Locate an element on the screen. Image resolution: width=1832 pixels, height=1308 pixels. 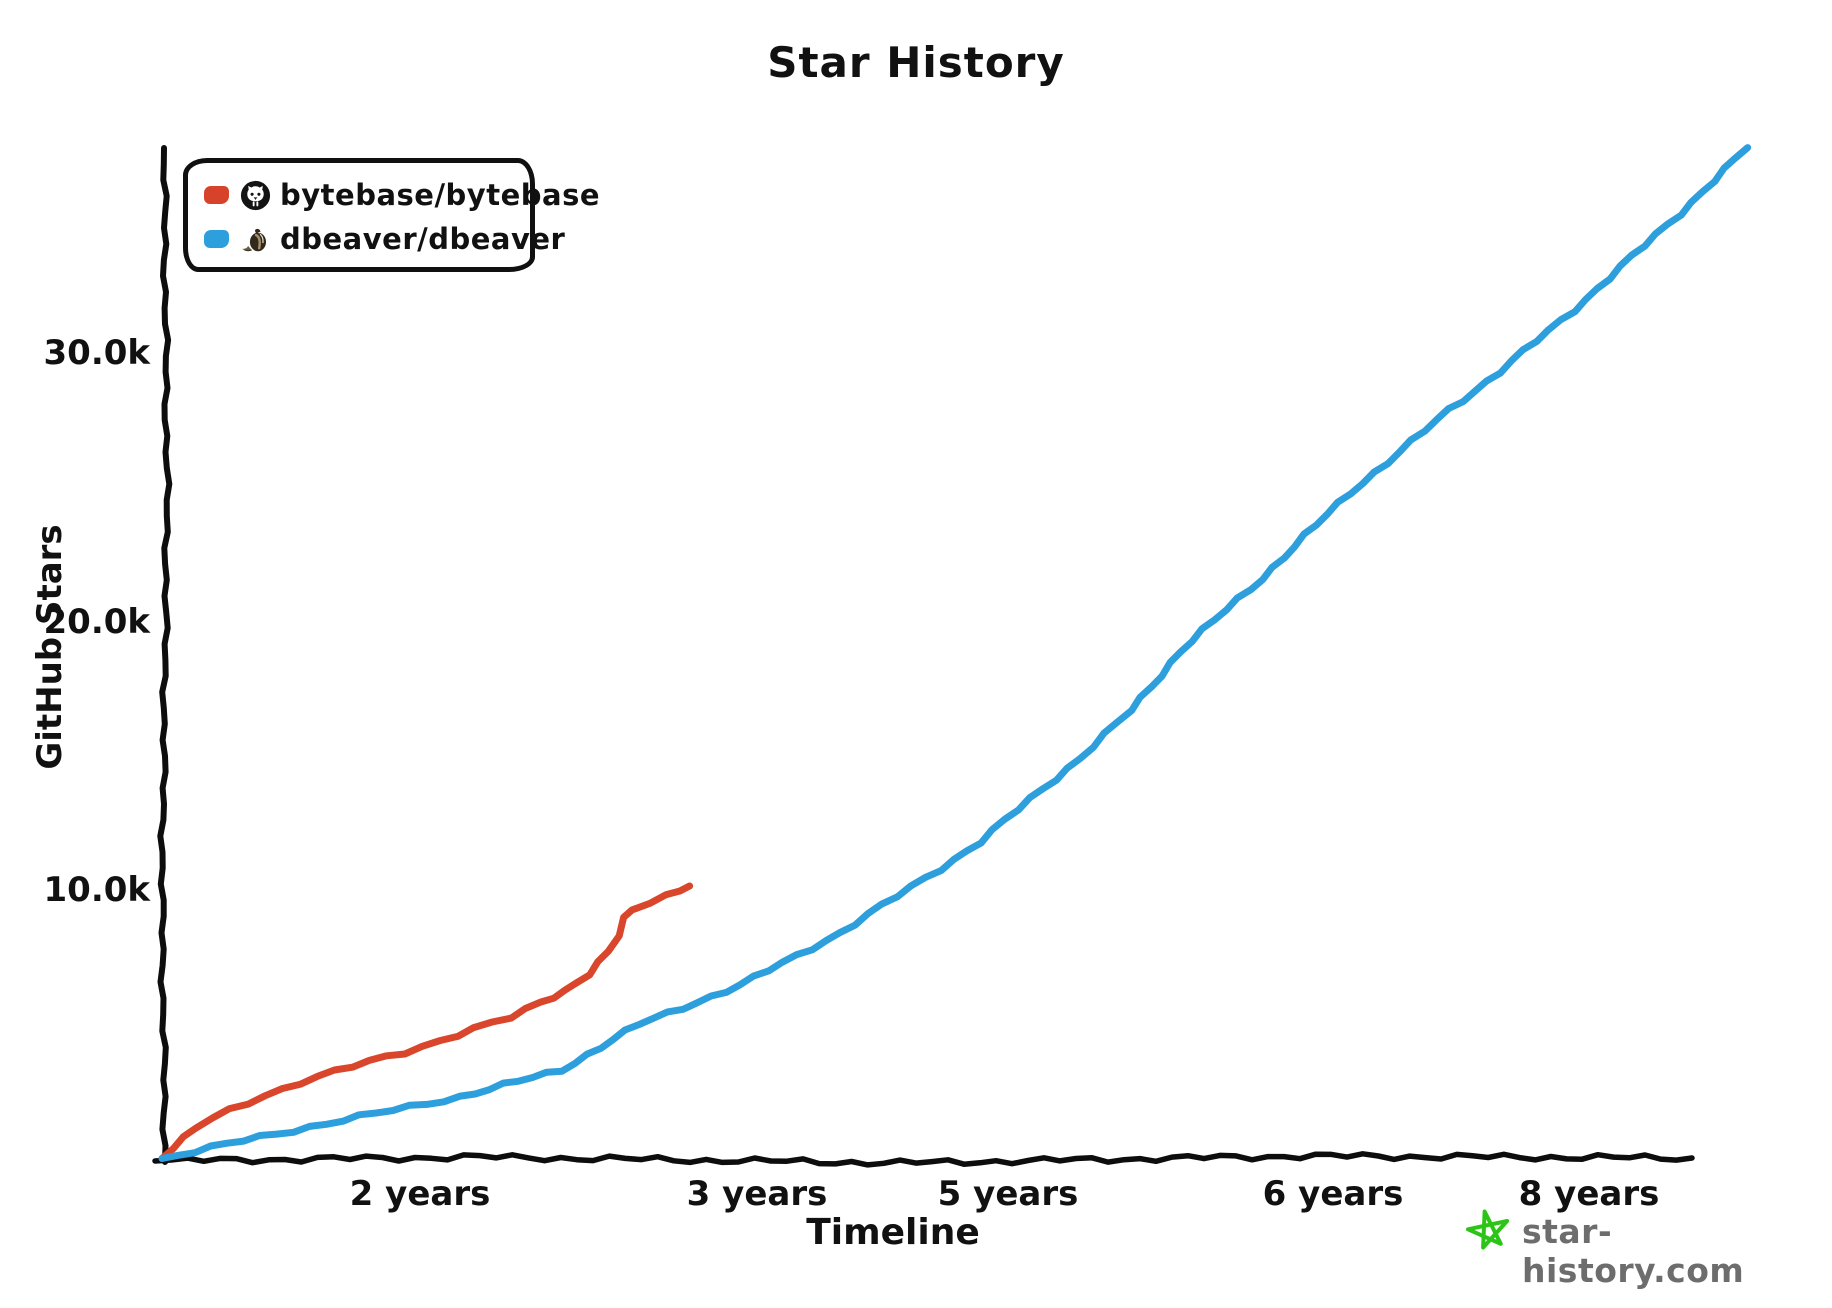
series-line-bytebase is located at coordinates (426, 1022).